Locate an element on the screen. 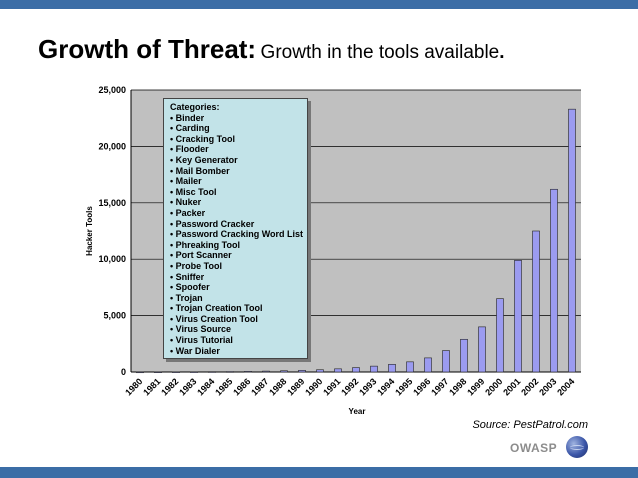 This screenshot has height=478, width=638. x-tick-label: 1990 is located at coordinates (313, 386).